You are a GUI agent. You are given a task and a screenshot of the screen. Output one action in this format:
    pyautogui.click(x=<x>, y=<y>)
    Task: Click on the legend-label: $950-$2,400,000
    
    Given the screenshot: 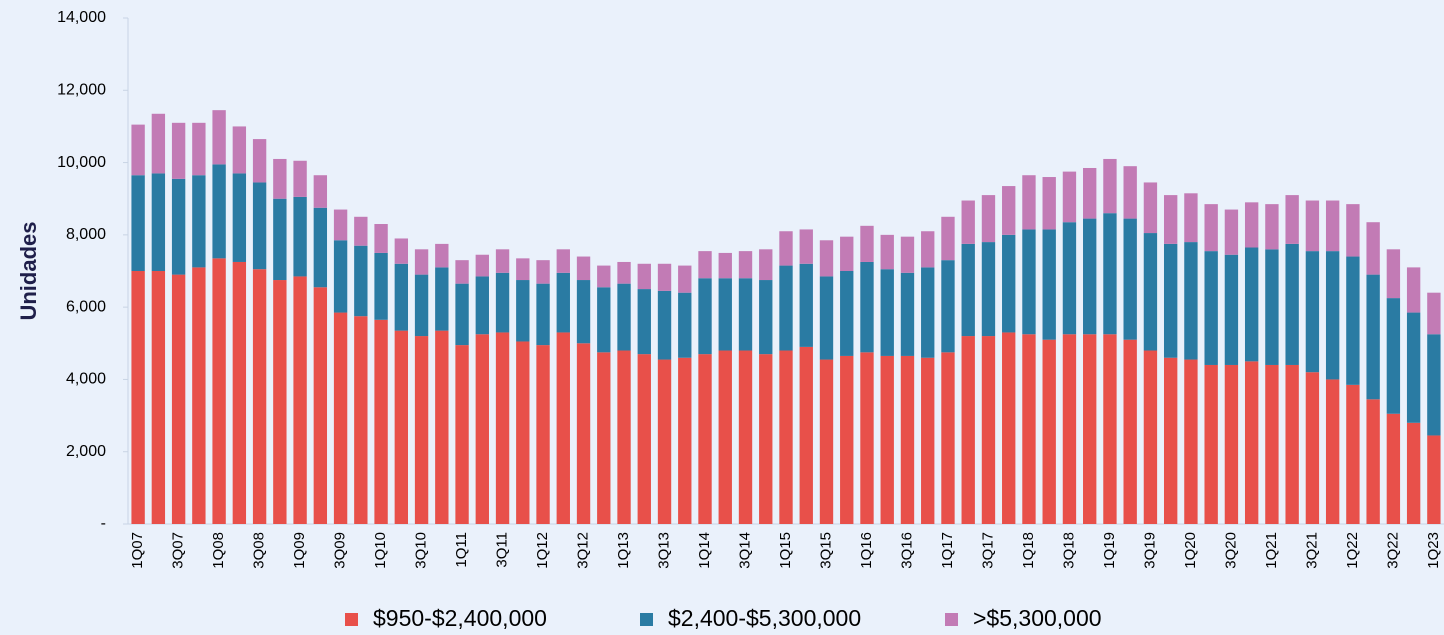 What is the action you would take?
    pyautogui.click(x=460, y=618)
    